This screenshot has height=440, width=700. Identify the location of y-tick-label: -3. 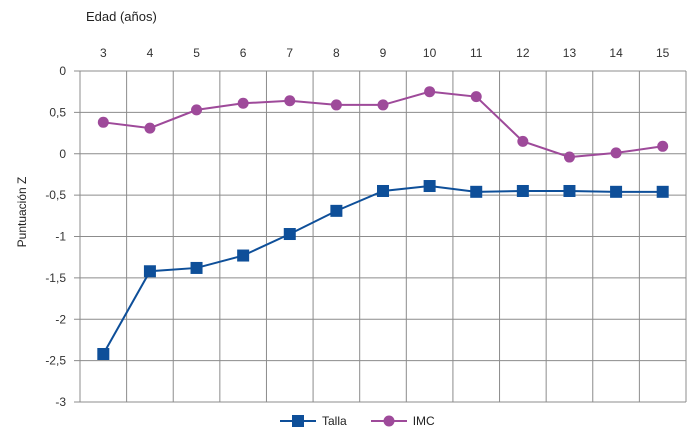
(60, 402).